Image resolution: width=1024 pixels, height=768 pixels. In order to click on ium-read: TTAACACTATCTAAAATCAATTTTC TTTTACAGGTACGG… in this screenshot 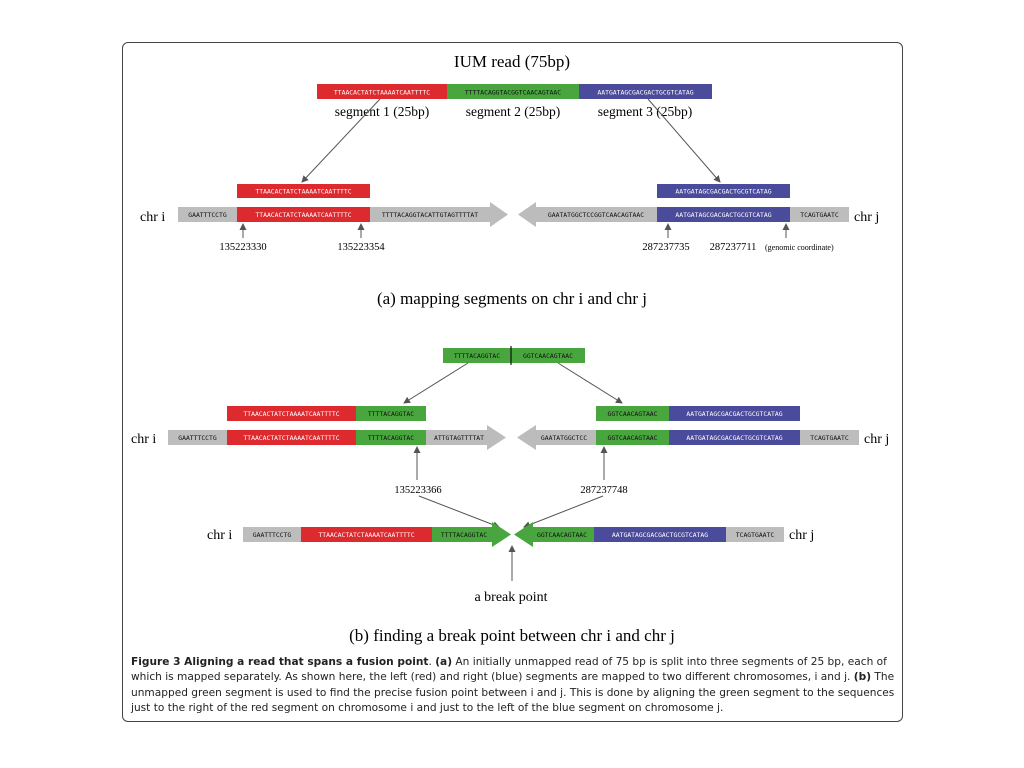, I will do `click(514, 91)`.